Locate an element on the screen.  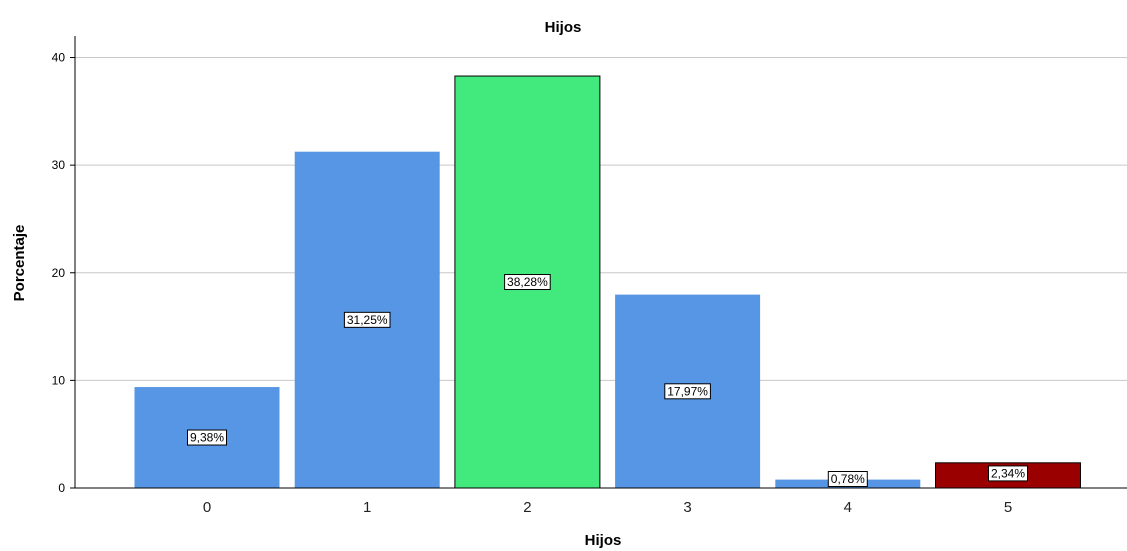
y-tick-label: 30 is located at coordinates (59, 165).